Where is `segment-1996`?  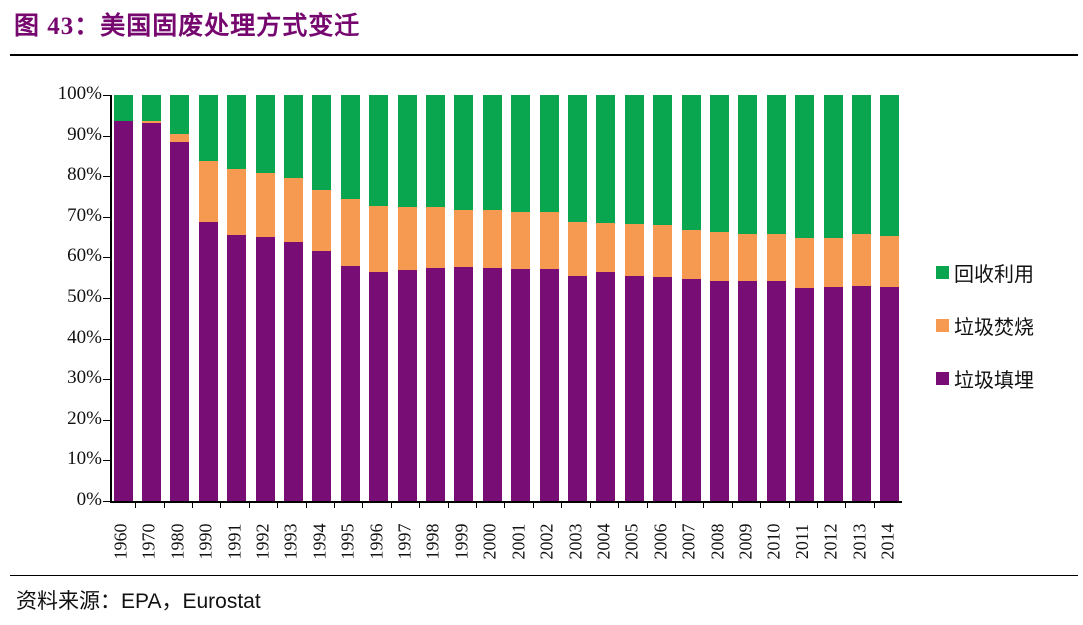
segment-1996 is located at coordinates (379, 386).